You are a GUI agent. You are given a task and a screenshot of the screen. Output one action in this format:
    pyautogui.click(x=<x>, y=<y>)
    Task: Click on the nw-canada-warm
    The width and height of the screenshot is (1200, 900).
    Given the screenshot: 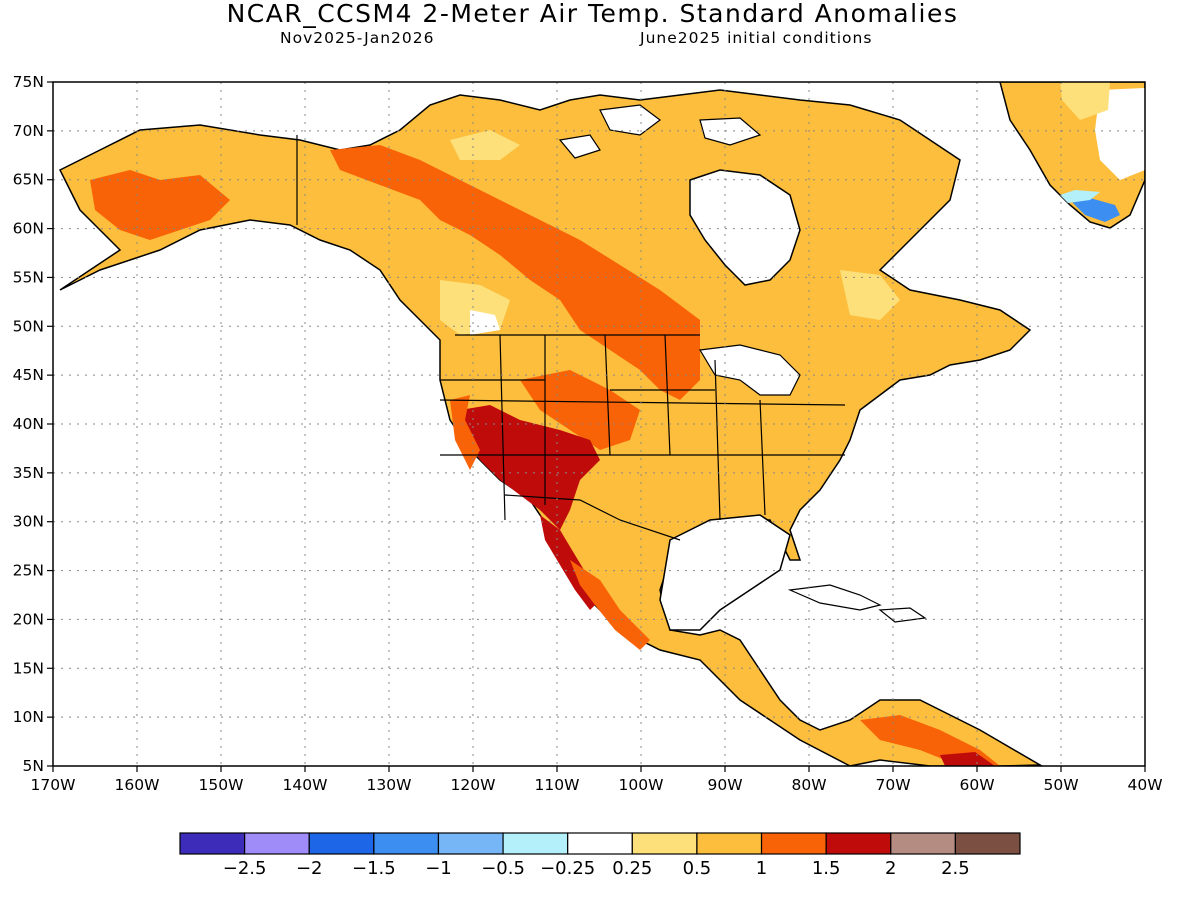 What is the action you would take?
    pyautogui.click(x=515, y=272)
    